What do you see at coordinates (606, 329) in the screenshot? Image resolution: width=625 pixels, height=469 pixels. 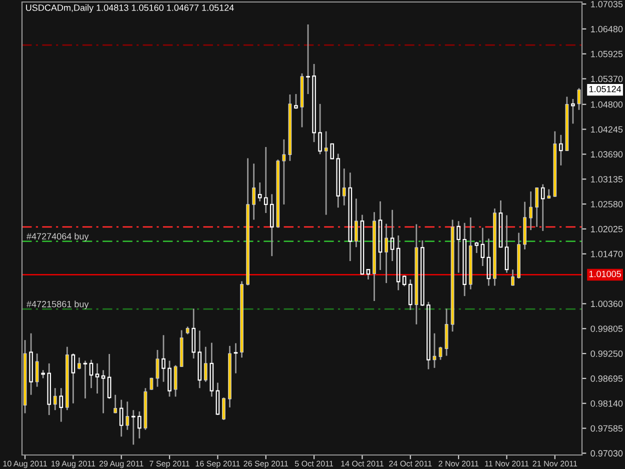 I see `y-tick-label: 0.99805` at bounding box center [606, 329].